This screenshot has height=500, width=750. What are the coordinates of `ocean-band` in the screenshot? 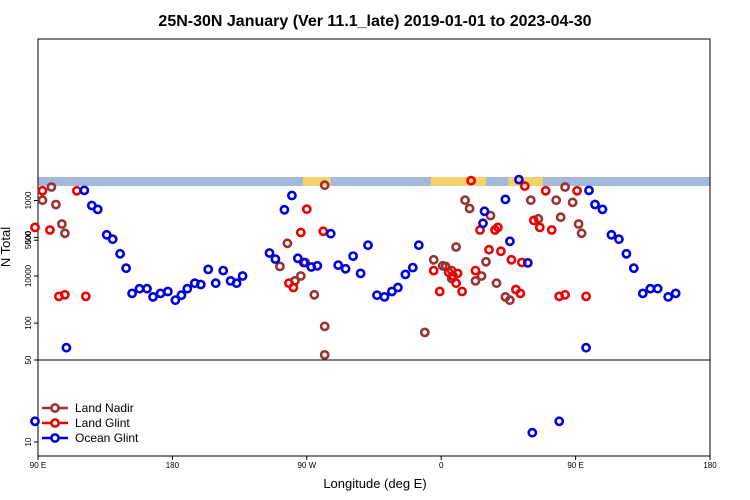 It's located at (374, 181).